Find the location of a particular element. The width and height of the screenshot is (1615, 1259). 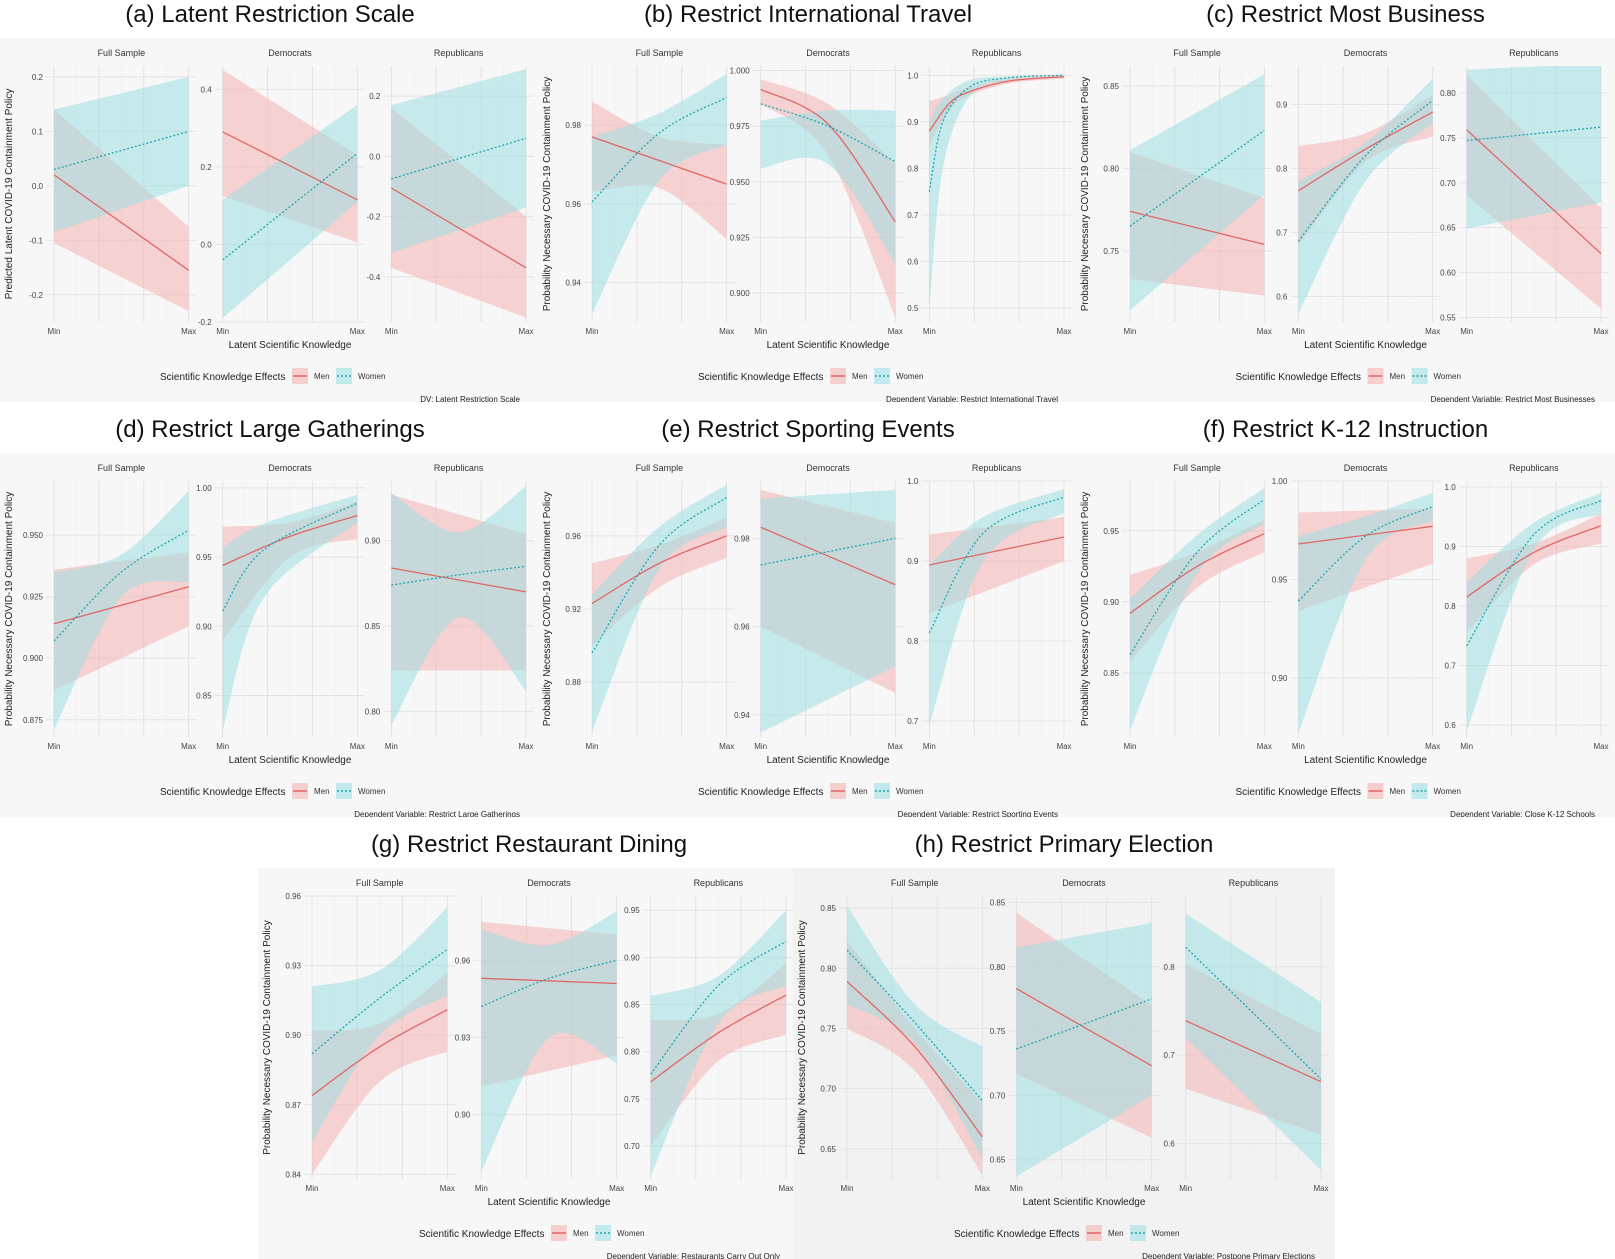

figure-title: (b) Restrict International Travel is located at coordinates (808, 14).